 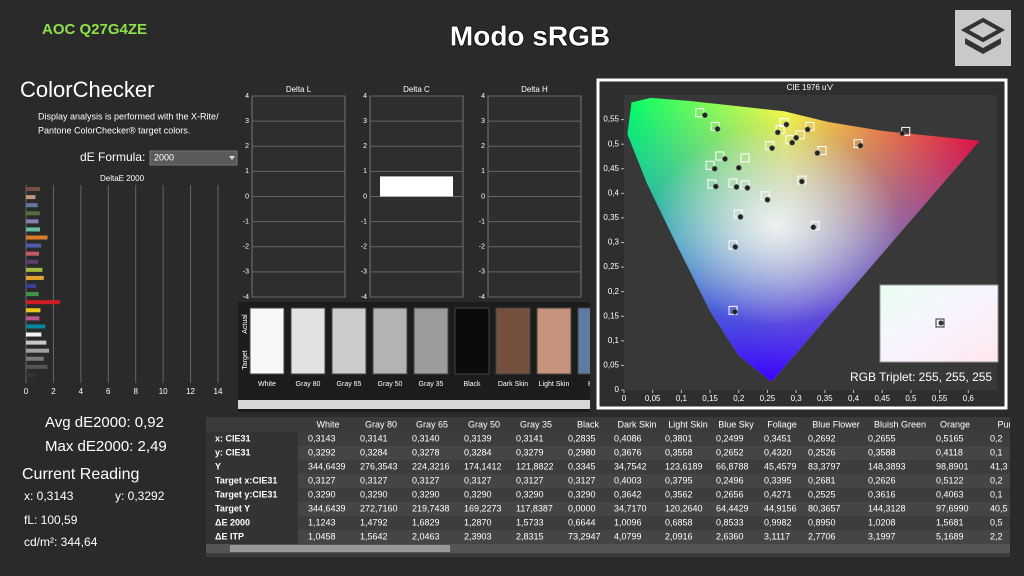 What do you see at coordinates (374, 452) in the screenshot?
I see `table-cell: 0,3284` at bounding box center [374, 452].